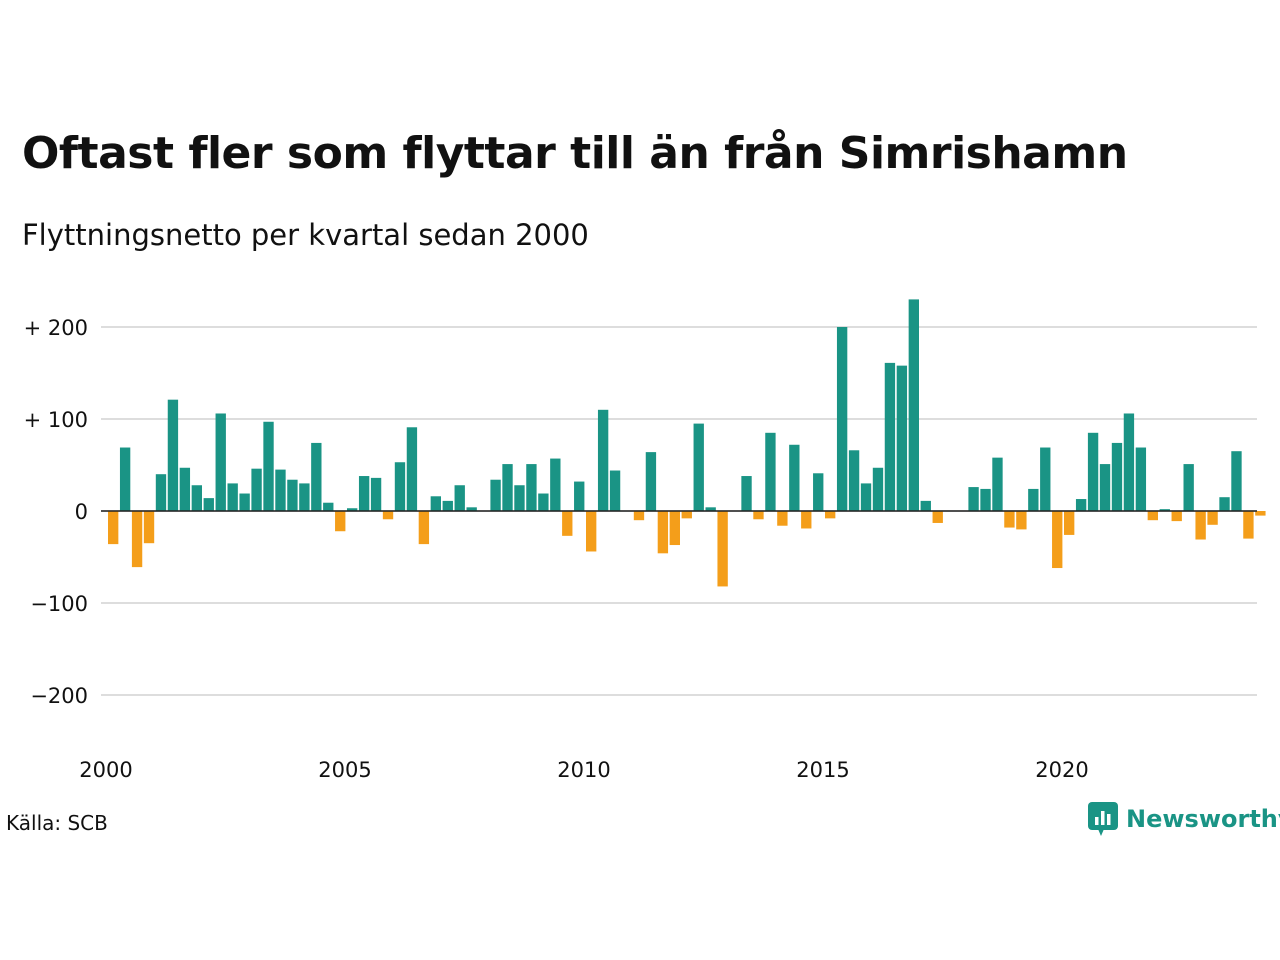 The width and height of the screenshot is (1280, 960). Describe the element at coordinates (344, 770) in the screenshot. I see `x-tick-label: 2005` at that location.